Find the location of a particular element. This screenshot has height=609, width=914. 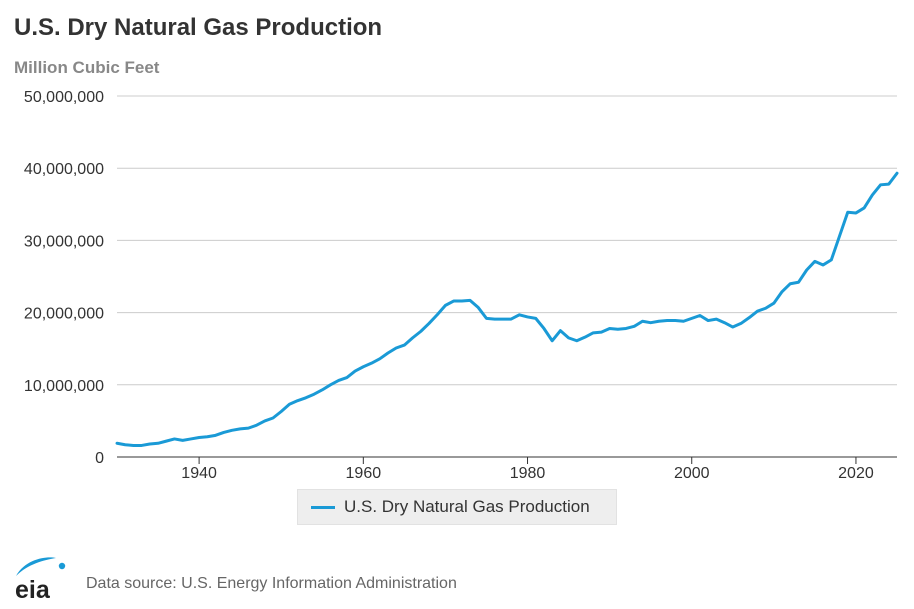

chart-title: U.S. Dry Natural Gas Production is located at coordinates (198, 27).